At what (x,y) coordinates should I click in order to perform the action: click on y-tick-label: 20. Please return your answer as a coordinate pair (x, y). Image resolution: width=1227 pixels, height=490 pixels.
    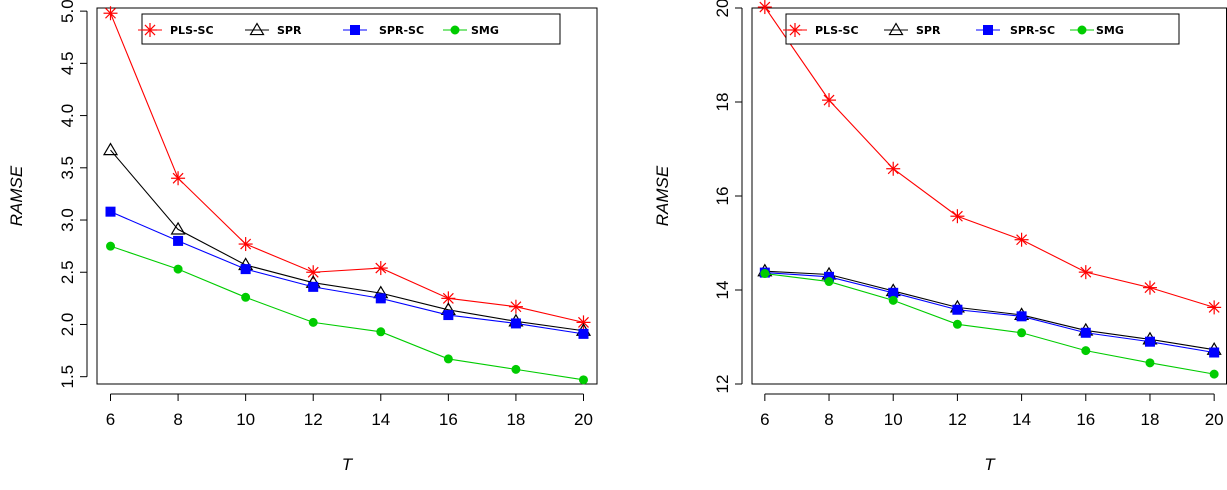
    Looking at the image, I should click on (722, 8).